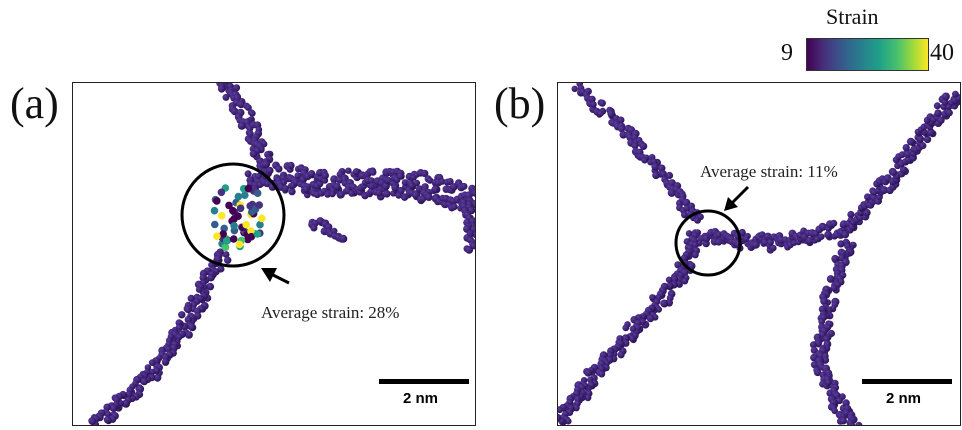  What do you see at coordinates (269, 275) in the screenshot?
I see `panel-a-arrowhead` at bounding box center [269, 275].